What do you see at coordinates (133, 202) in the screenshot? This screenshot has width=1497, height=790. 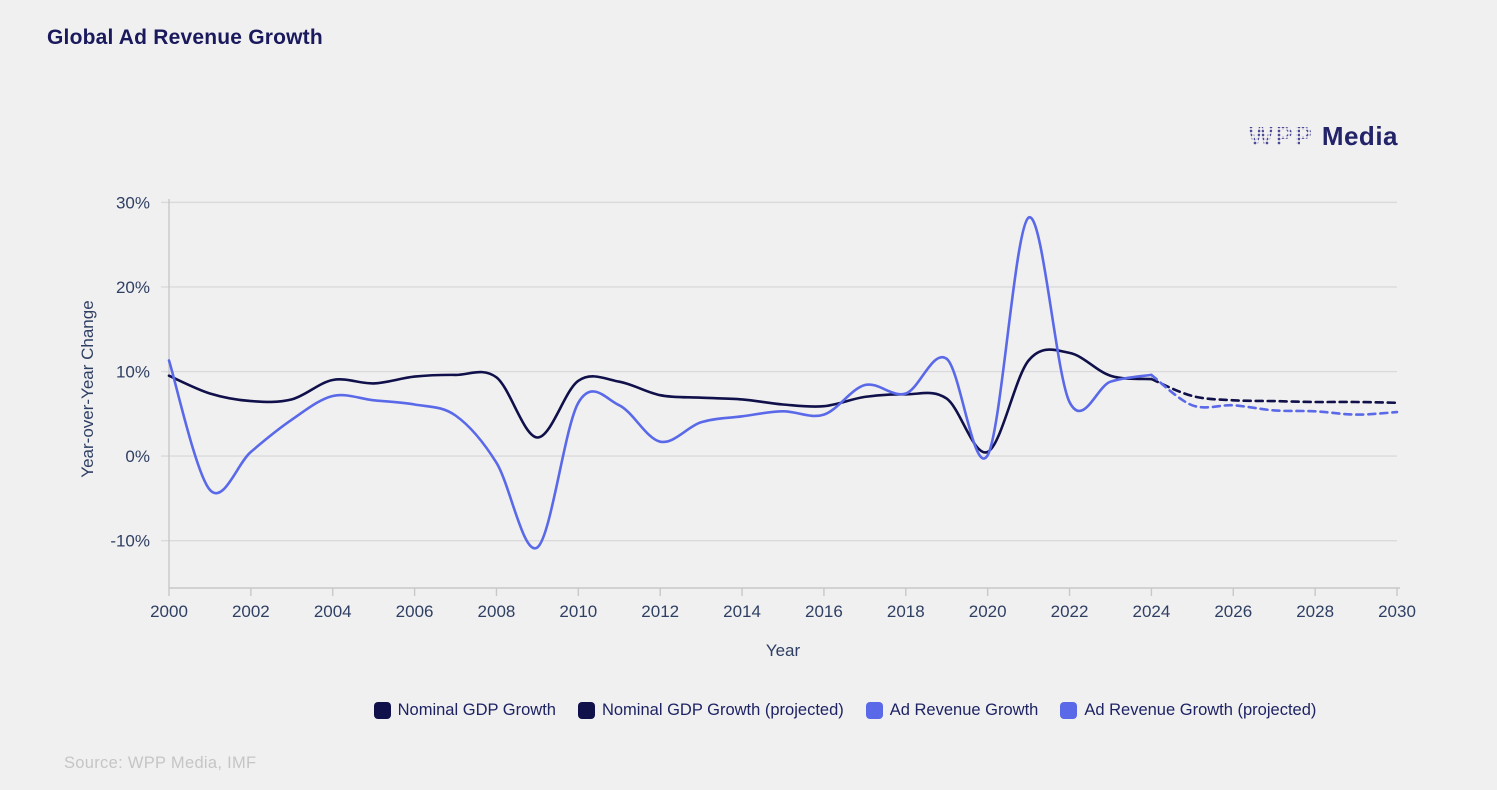 I see `y-tick-label-30%: 30%` at bounding box center [133, 202].